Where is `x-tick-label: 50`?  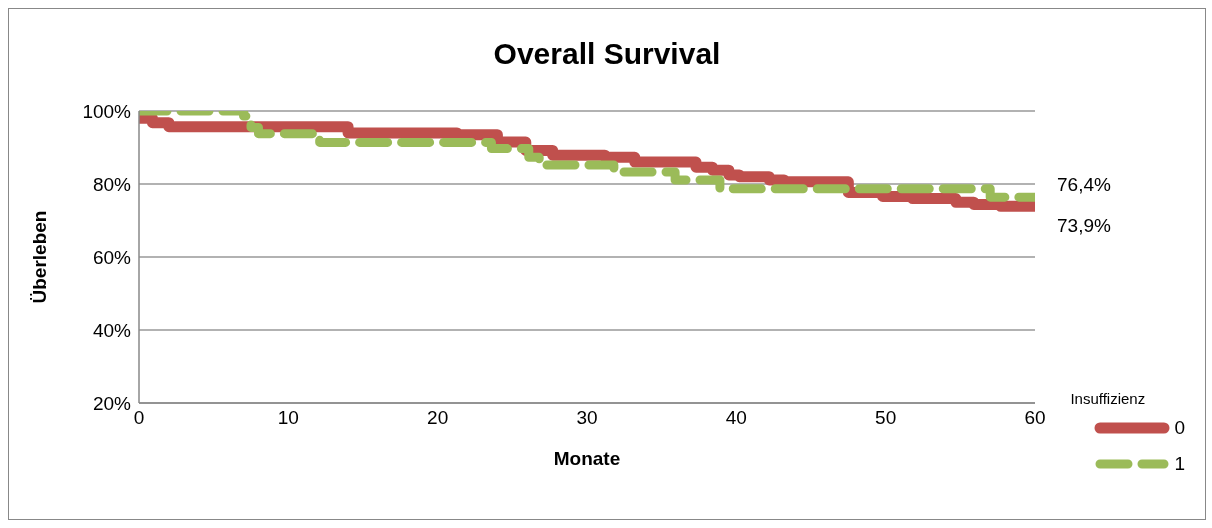
x-tick-label: 50 is located at coordinates (886, 418).